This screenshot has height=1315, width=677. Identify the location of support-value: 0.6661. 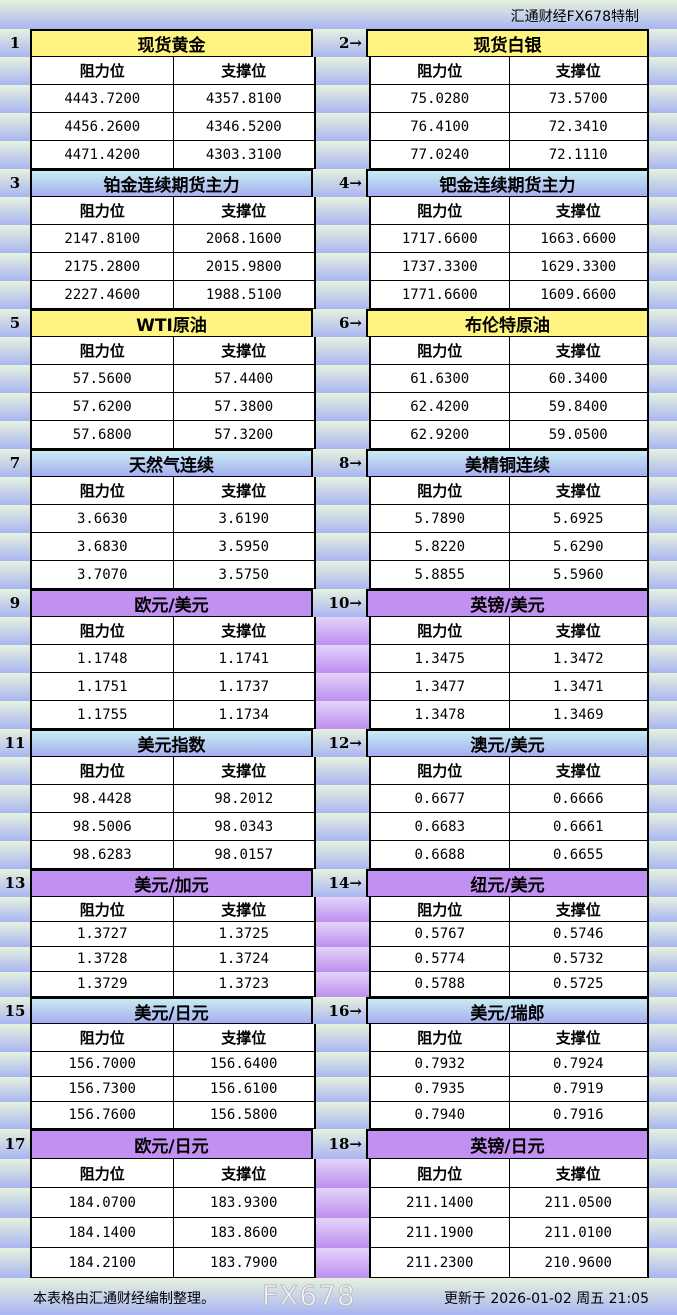
(577, 826).